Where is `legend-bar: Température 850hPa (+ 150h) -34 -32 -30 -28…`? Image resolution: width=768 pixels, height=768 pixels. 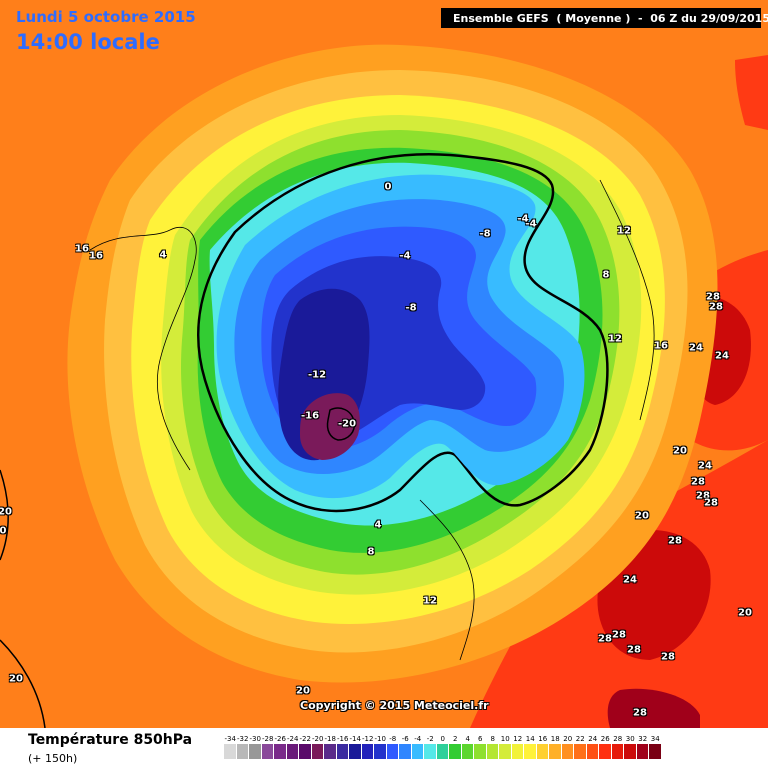 legend-bar: Température 850hPa (+ 150h) -34 -32 -30 -28… is located at coordinates (384, 748).